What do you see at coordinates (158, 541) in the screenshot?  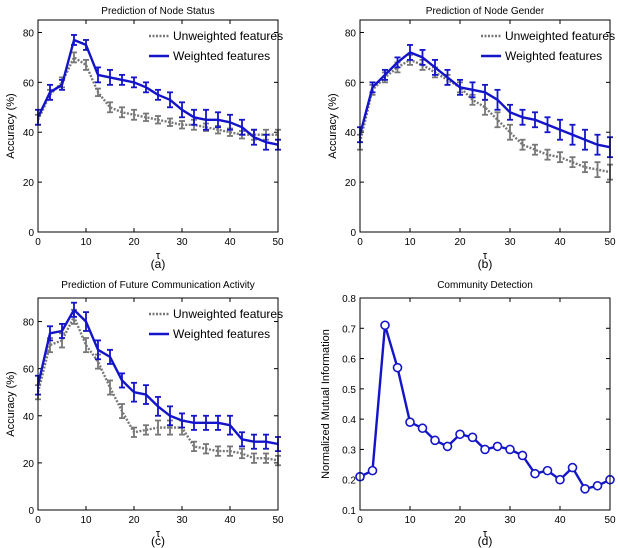 I see `panel-caption: (c)` at bounding box center [158, 541].